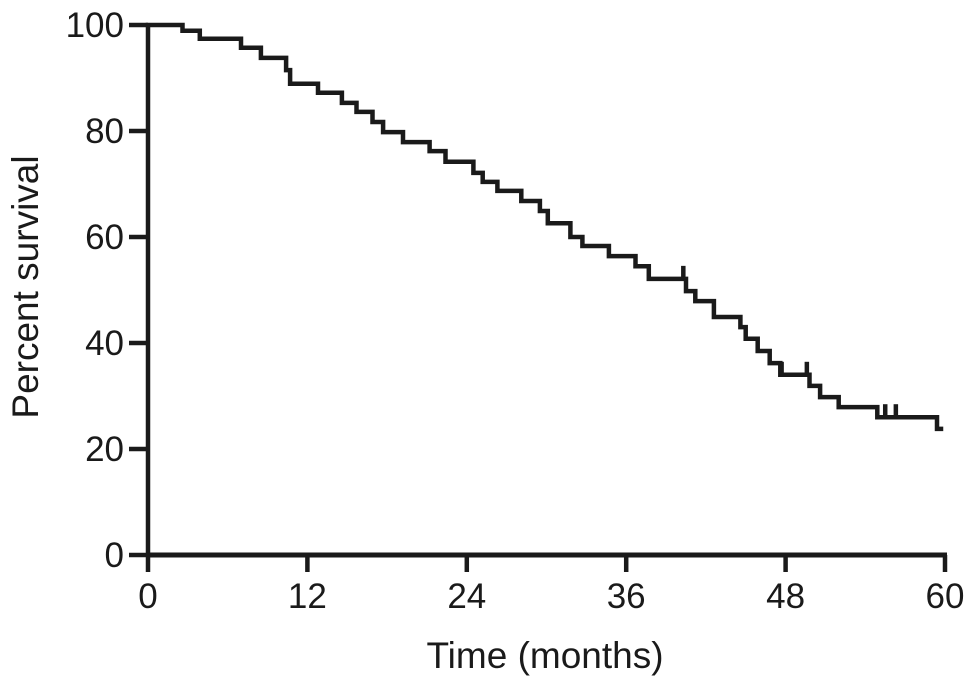 This screenshot has width=969, height=688. I want to click on x-tick-label: 36, so click(626, 596).